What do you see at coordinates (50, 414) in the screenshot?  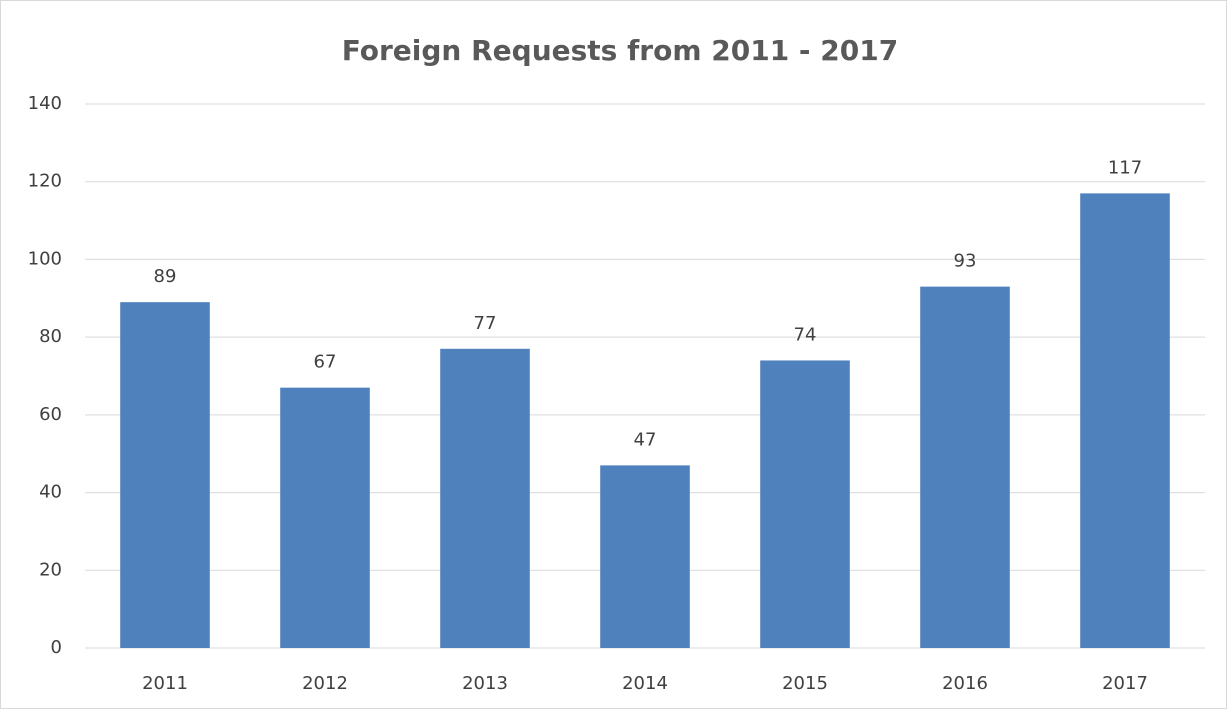 I see `y-tick-label: 60` at bounding box center [50, 414].